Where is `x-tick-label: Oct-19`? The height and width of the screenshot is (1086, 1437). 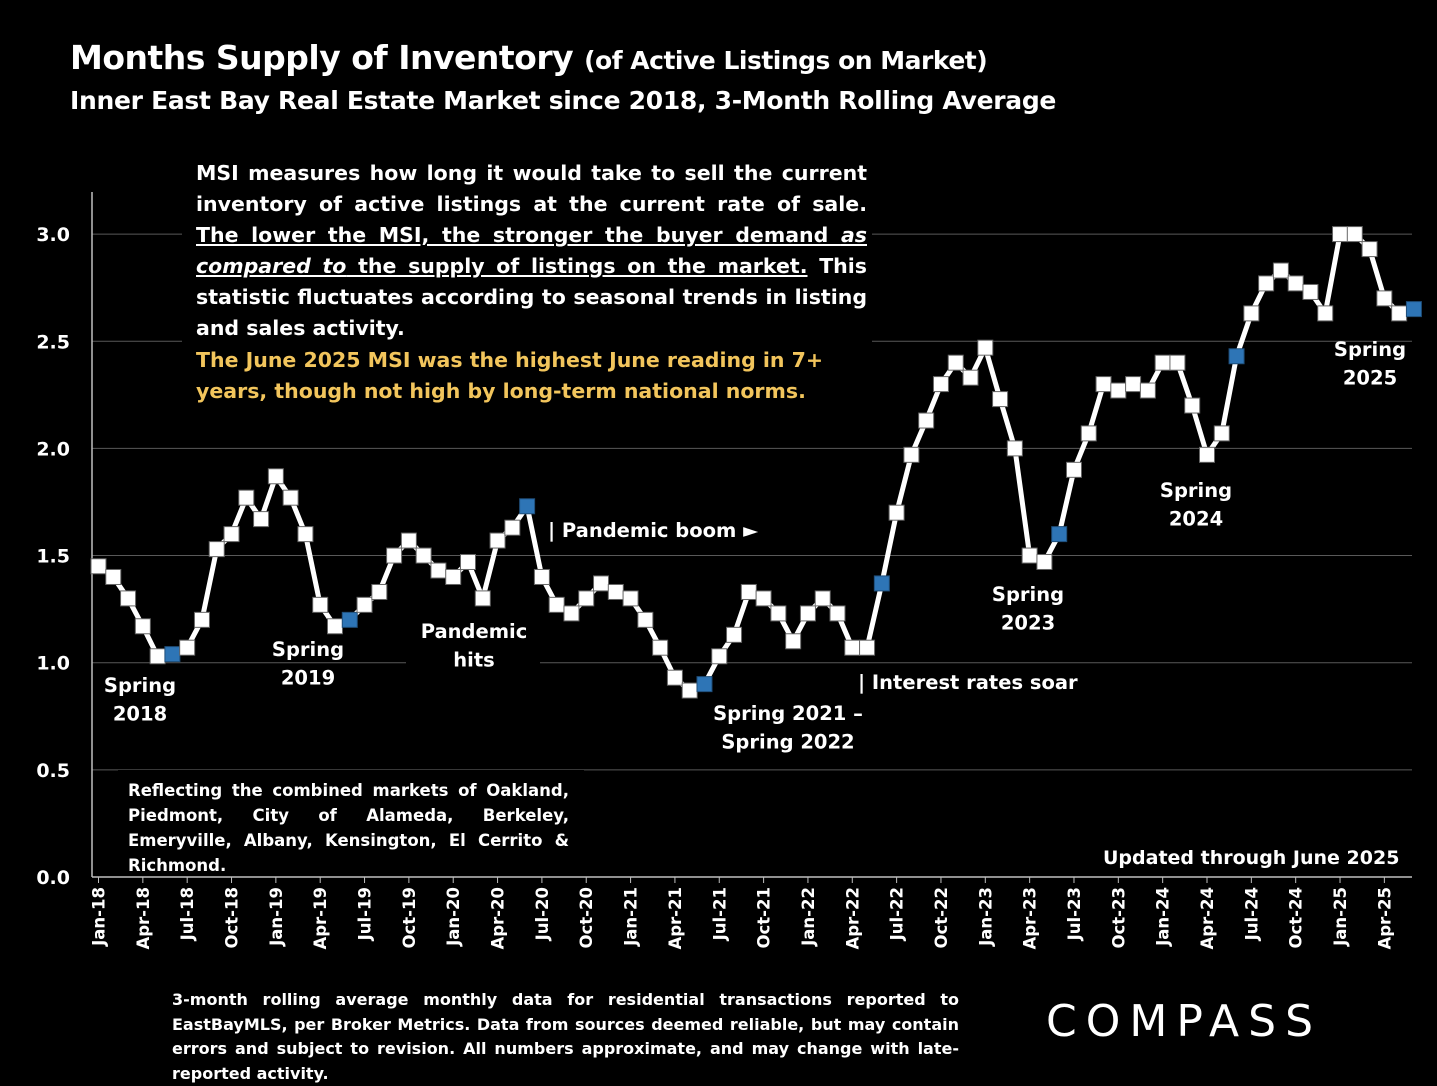 x-tick-label: Oct-19 is located at coordinates (409, 918).